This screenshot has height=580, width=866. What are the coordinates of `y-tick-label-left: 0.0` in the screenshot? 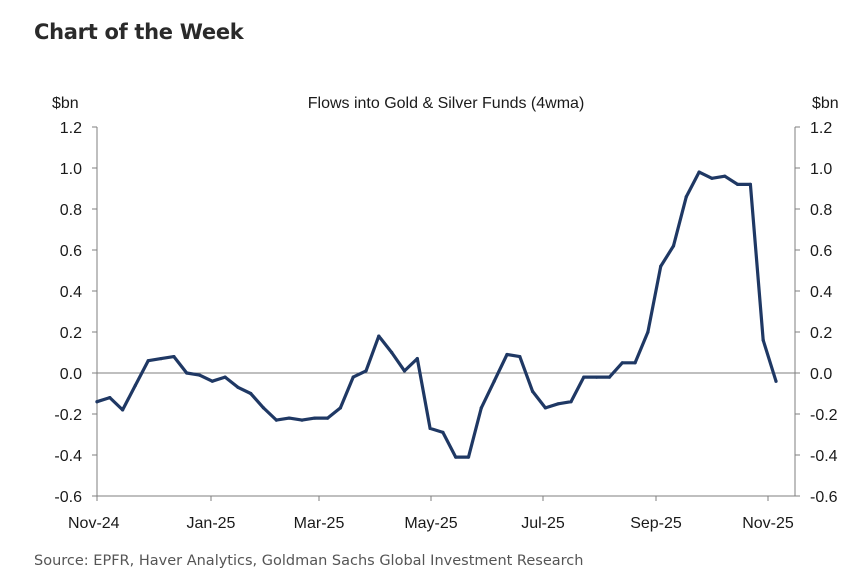 It's located at (71, 374).